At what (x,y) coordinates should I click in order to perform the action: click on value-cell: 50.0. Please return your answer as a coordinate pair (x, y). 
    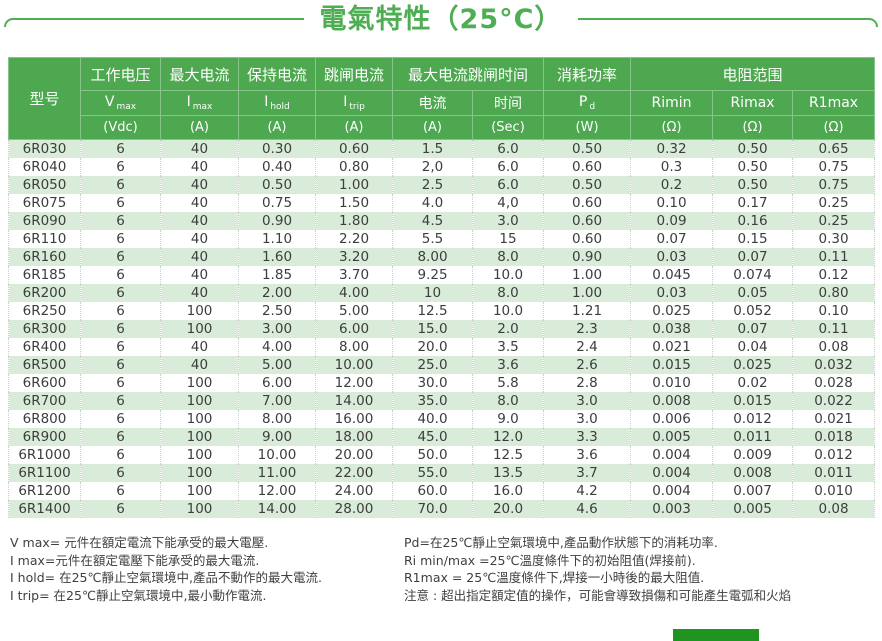
    Looking at the image, I should click on (432, 455).